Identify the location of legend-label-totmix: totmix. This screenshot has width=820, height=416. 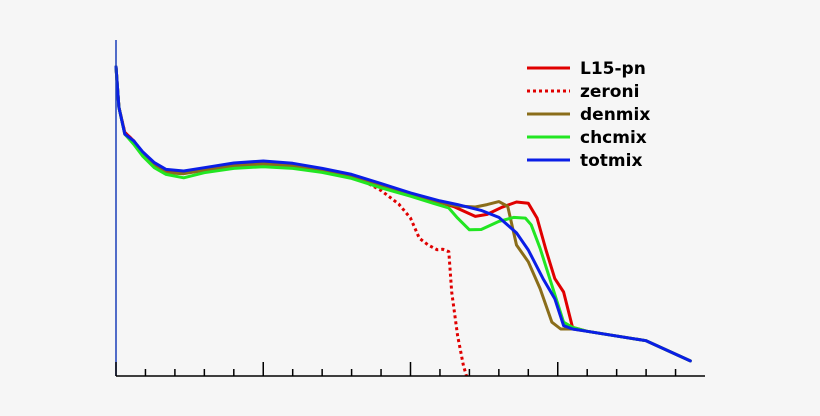
(611, 161).